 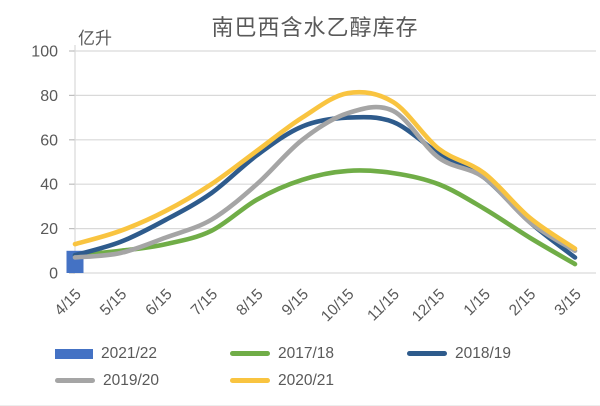 What do you see at coordinates (383, 305) in the screenshot?
I see `x-tick-label: 11/15` at bounding box center [383, 305].